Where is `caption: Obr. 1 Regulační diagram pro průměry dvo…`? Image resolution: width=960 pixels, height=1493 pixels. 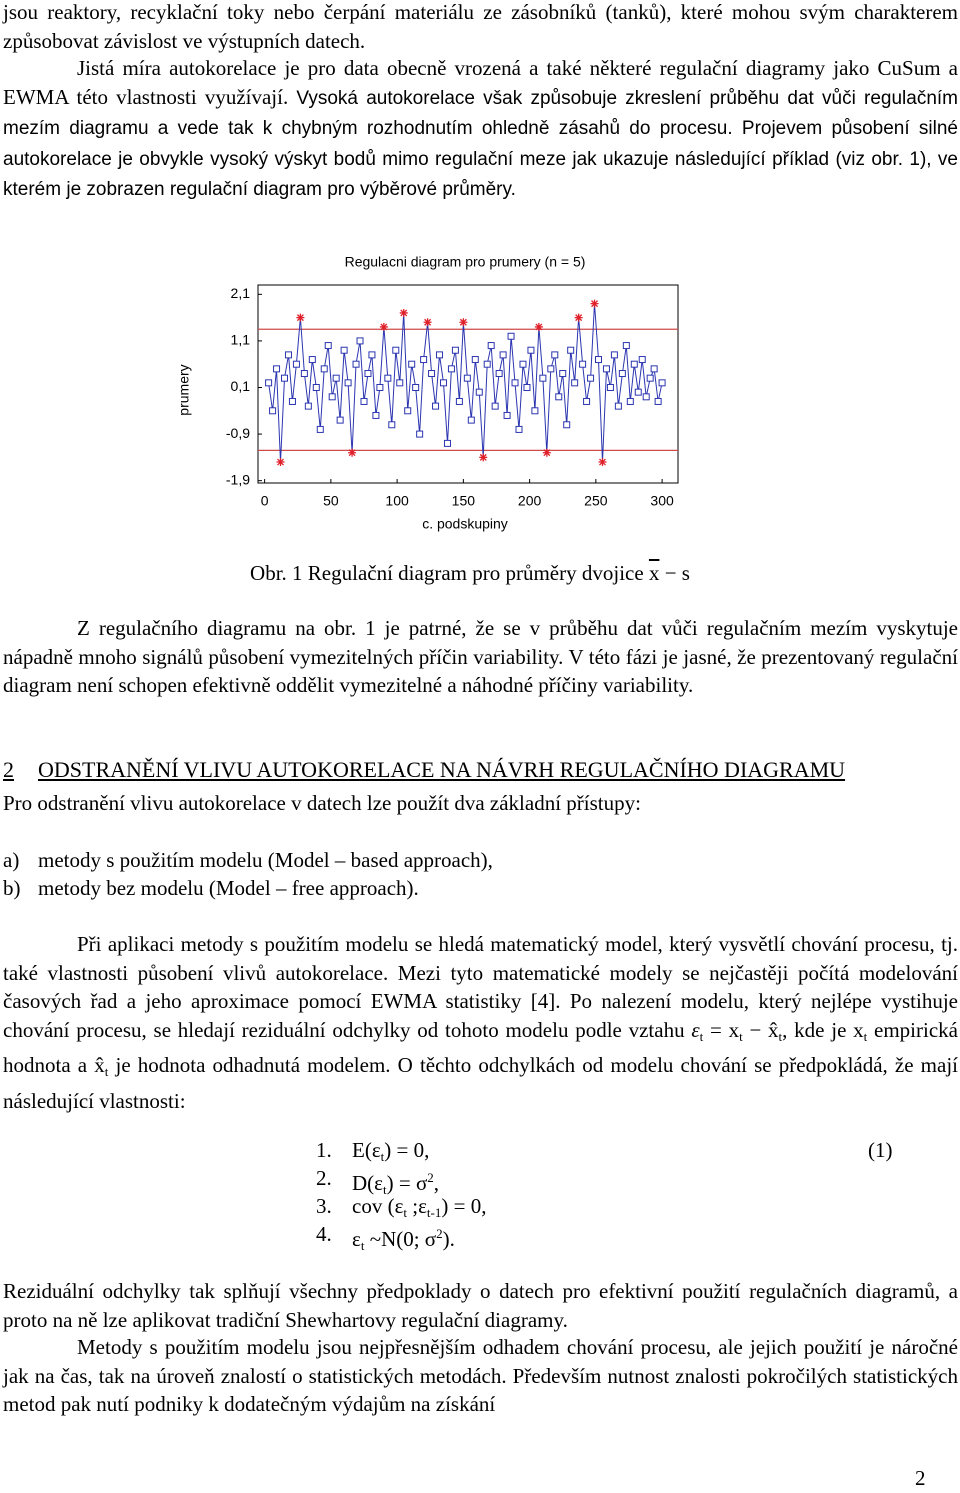
caption: Obr. 1 Regulační diagram pro průměry dvo… is located at coordinates (470, 573).